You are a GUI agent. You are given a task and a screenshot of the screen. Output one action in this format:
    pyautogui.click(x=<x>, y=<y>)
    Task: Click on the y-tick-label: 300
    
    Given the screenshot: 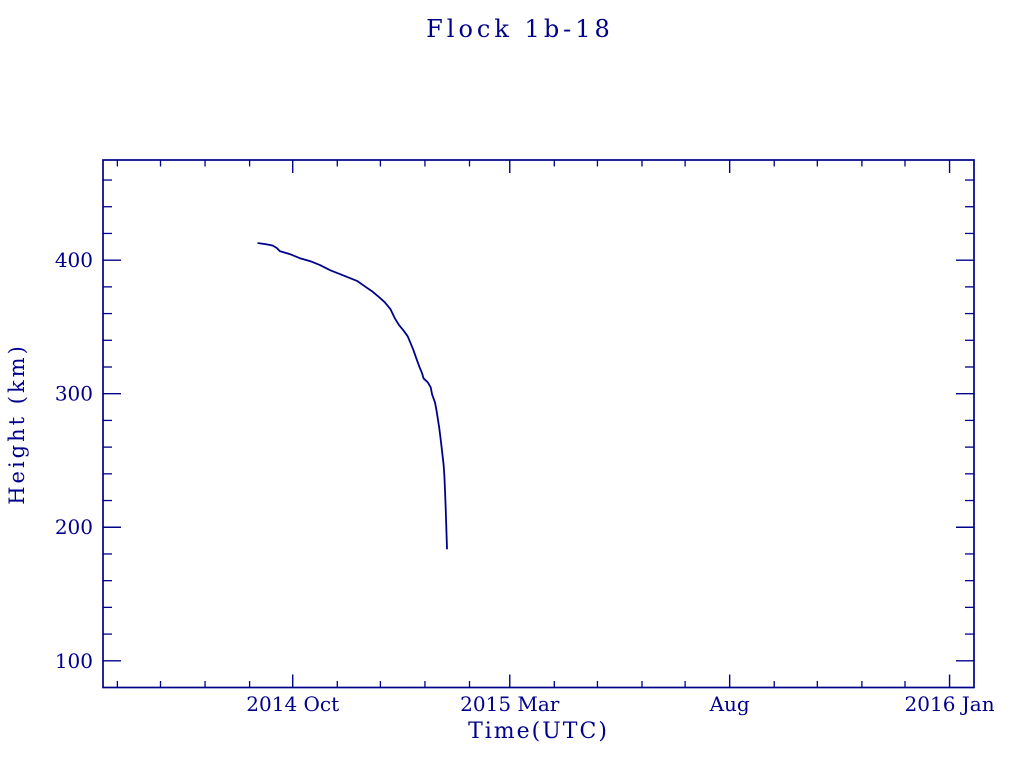 What is the action you would take?
    pyautogui.click(x=74, y=394)
    